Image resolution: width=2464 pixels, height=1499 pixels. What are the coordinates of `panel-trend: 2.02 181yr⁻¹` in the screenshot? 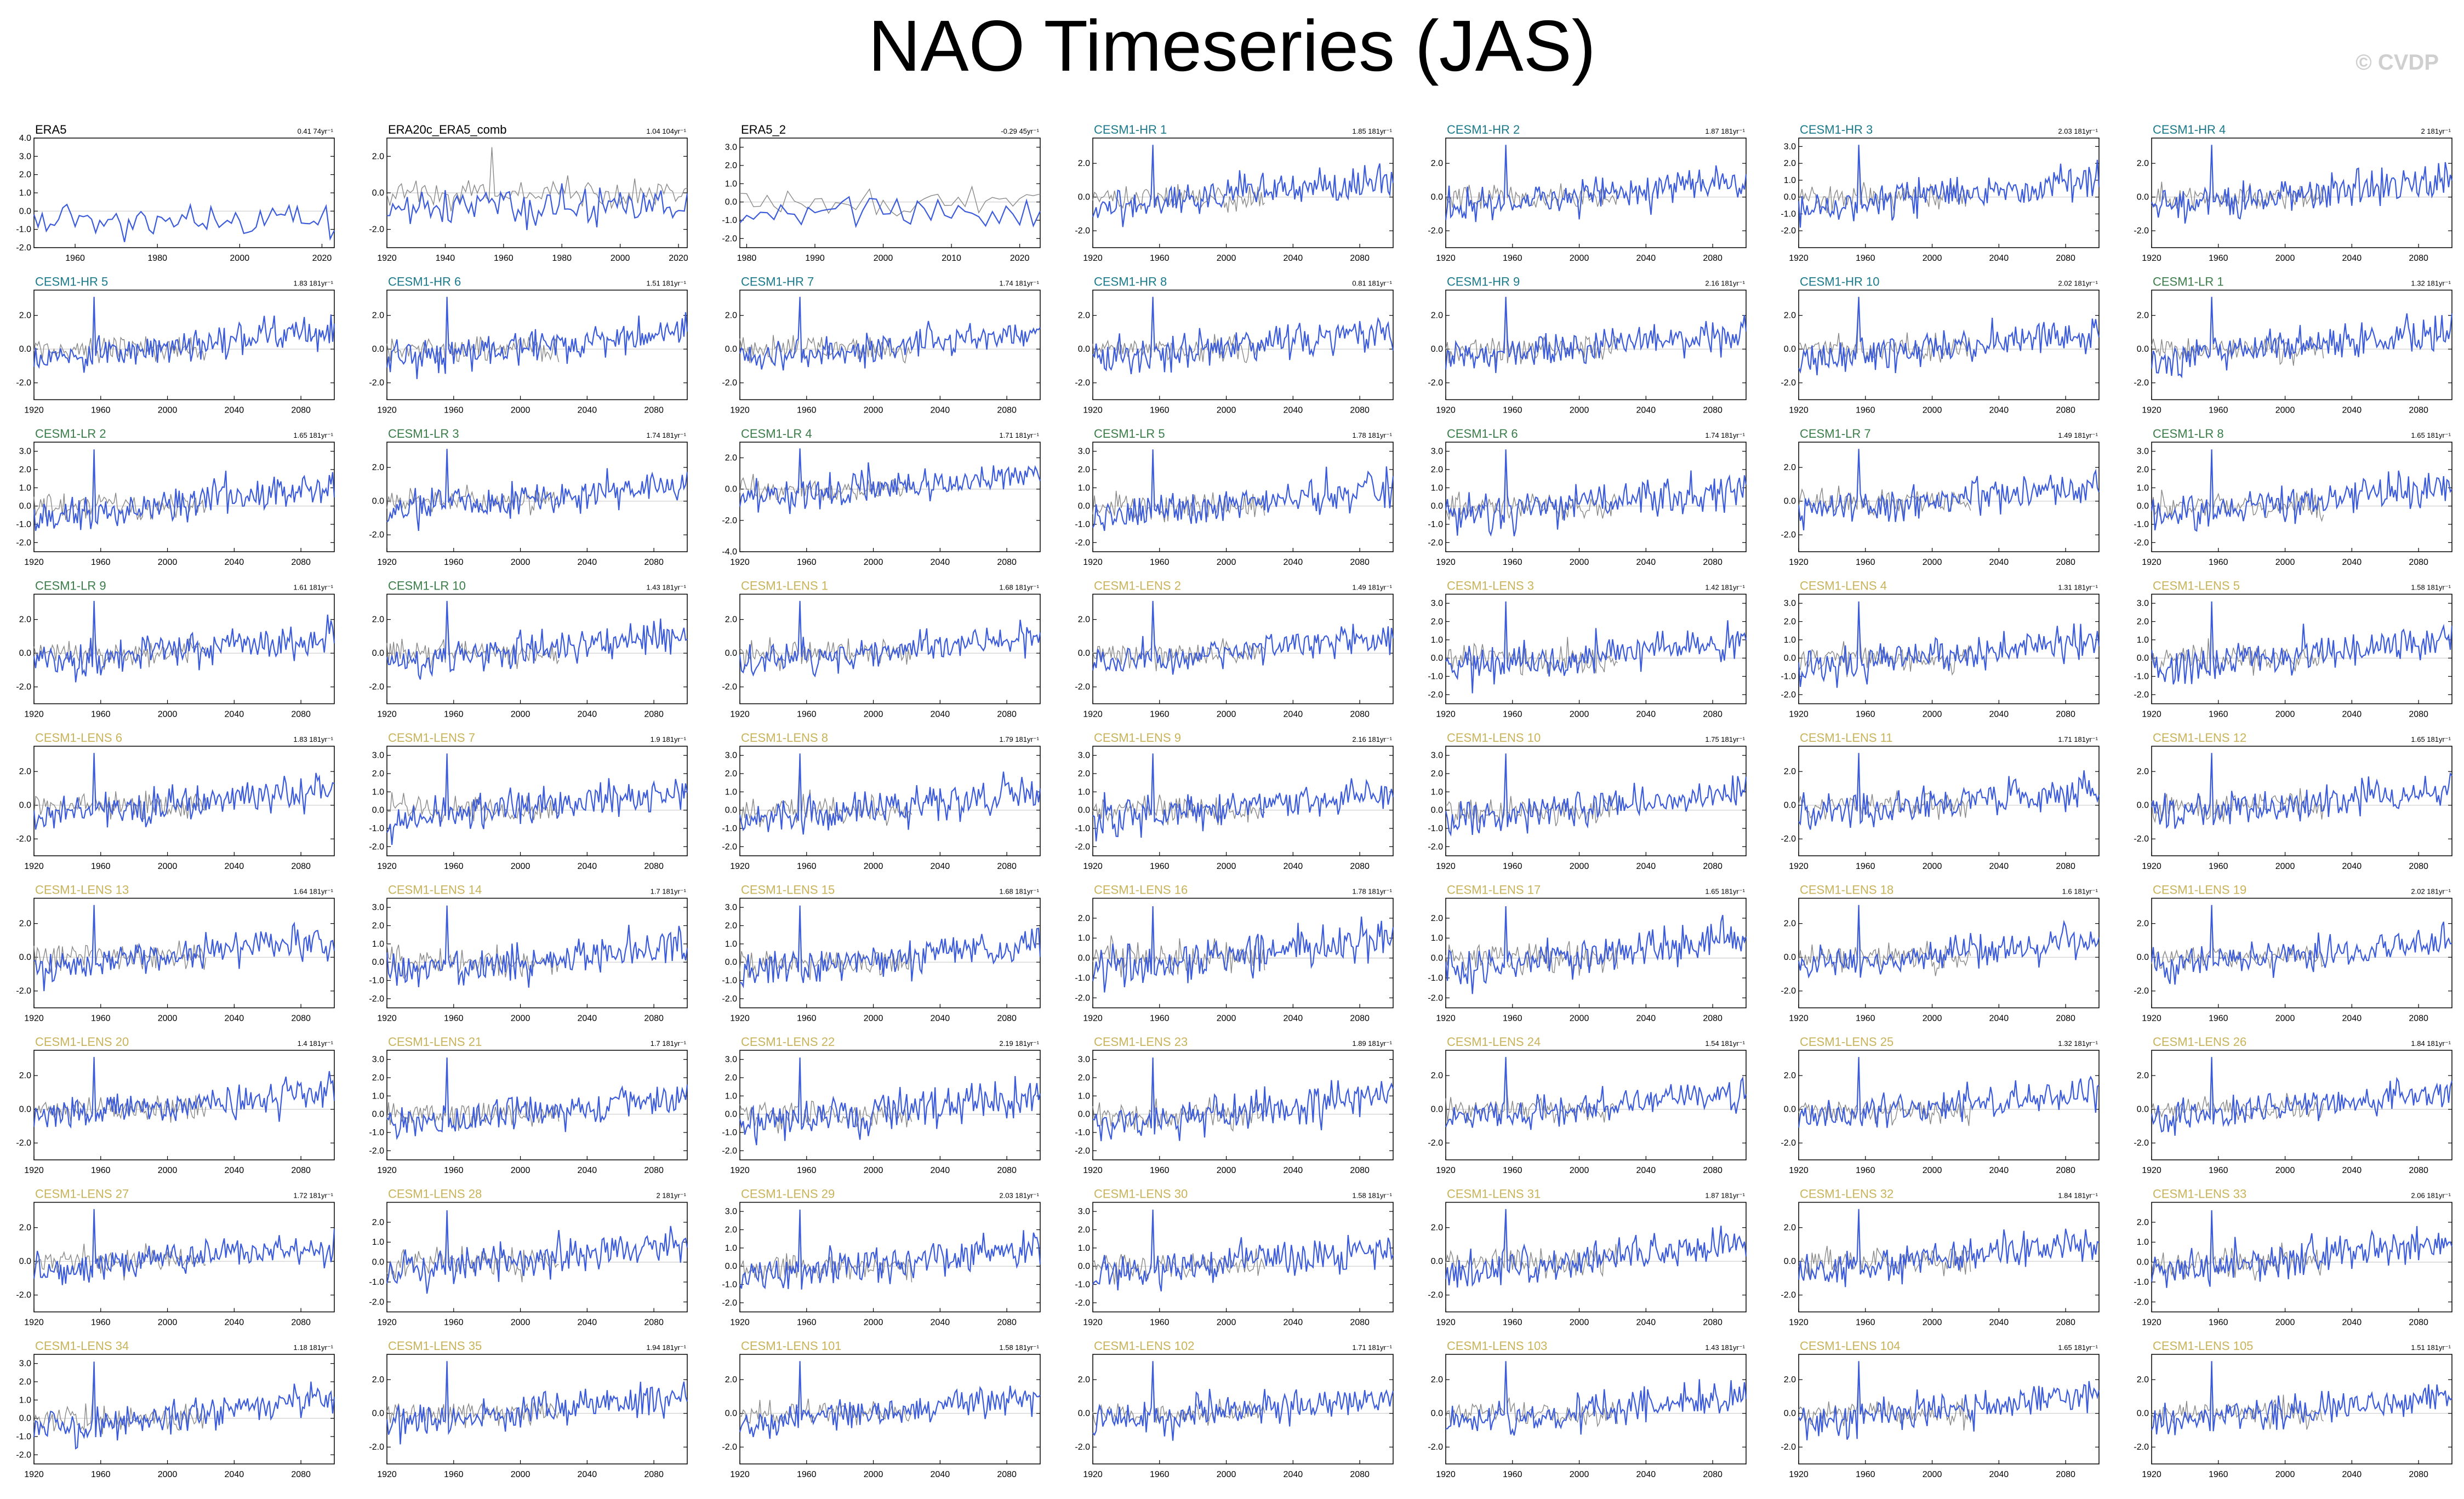 It's located at (2431, 892).